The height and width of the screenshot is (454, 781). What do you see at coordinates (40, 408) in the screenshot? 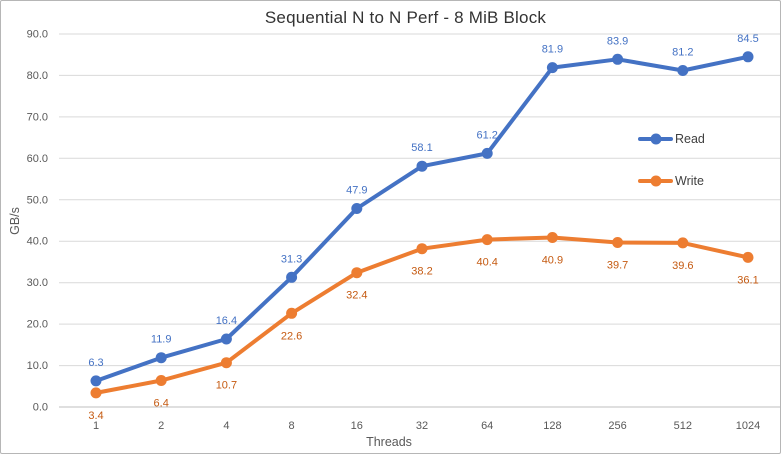
I see `y-tick-label: 0.0` at bounding box center [40, 408].